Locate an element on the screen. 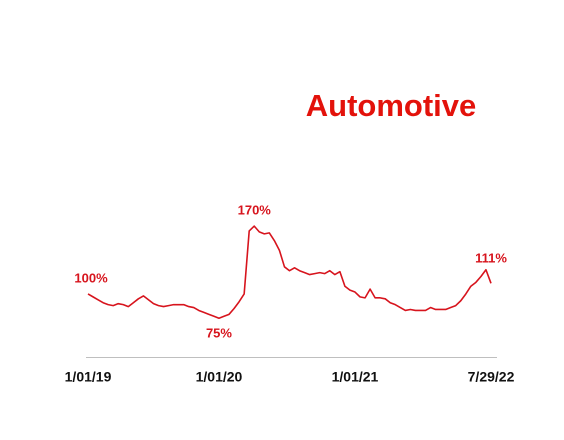 The height and width of the screenshot is (440, 564). data-label: 170% is located at coordinates (255, 210).